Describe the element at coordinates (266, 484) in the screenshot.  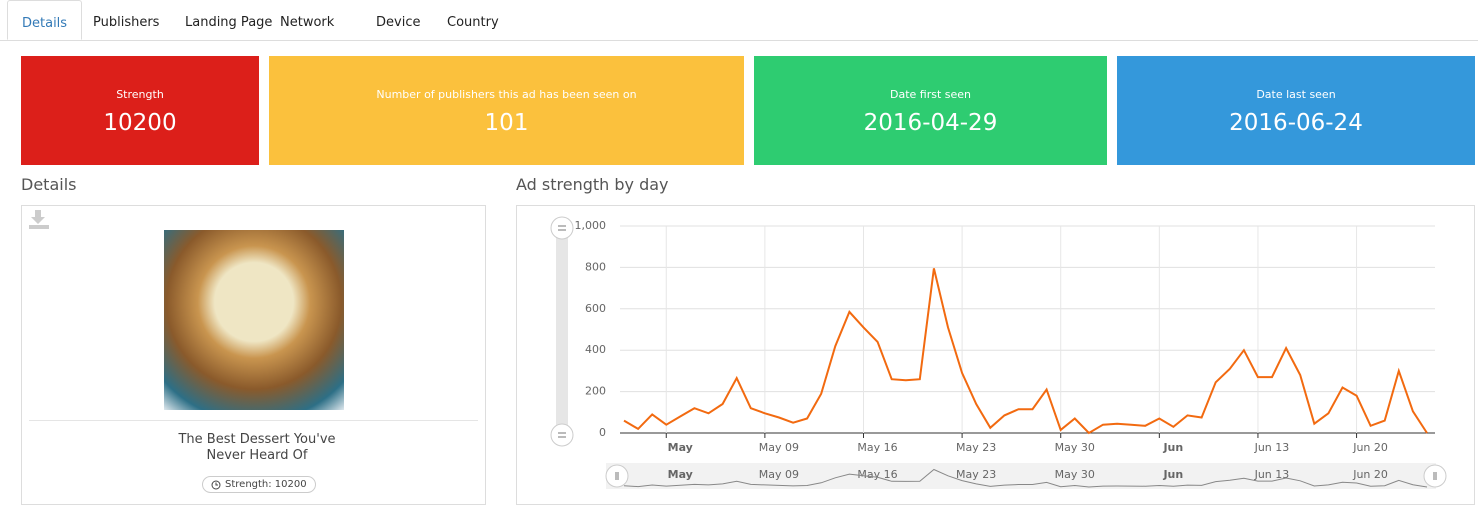
I see `badge-text: Strength: 10200` at that location.